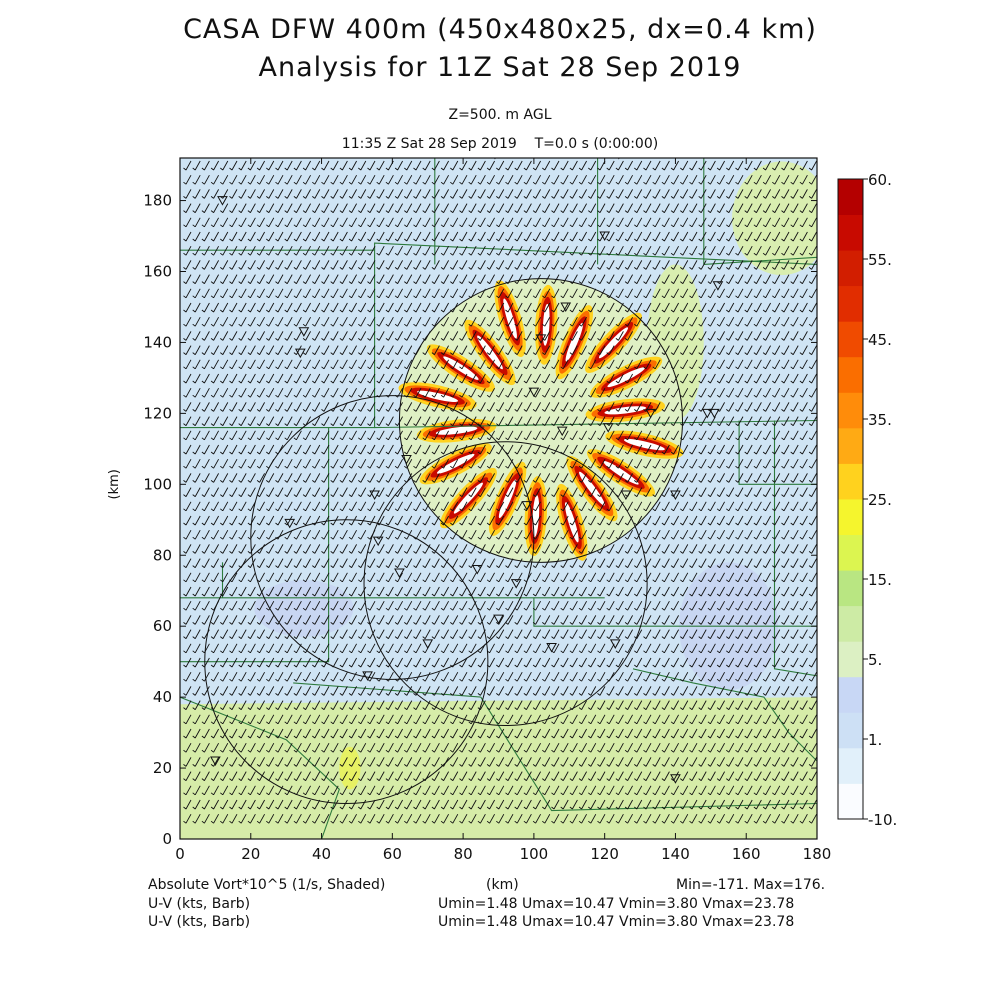 This screenshot has height=1000, width=1000. What do you see at coordinates (162, 626) in the screenshot?
I see `y-tick-label: 60` at bounding box center [162, 626].